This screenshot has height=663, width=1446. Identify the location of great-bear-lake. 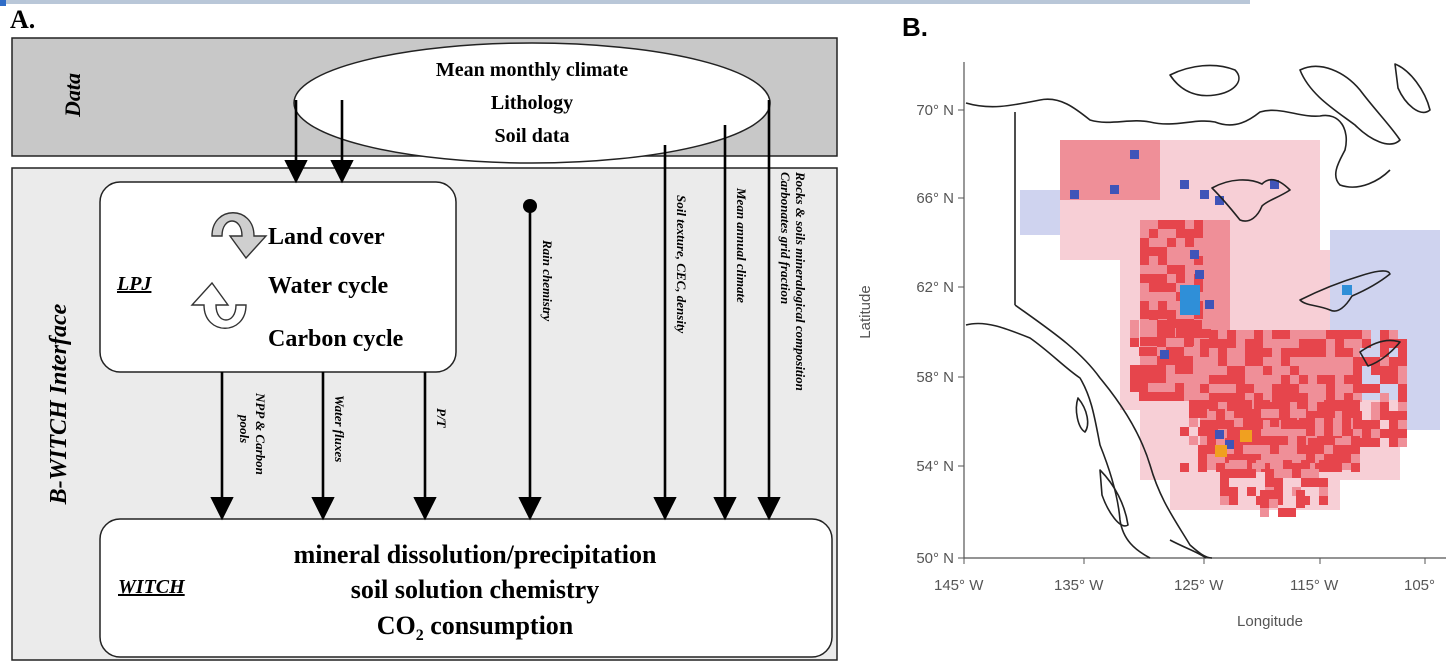
(1251, 200).